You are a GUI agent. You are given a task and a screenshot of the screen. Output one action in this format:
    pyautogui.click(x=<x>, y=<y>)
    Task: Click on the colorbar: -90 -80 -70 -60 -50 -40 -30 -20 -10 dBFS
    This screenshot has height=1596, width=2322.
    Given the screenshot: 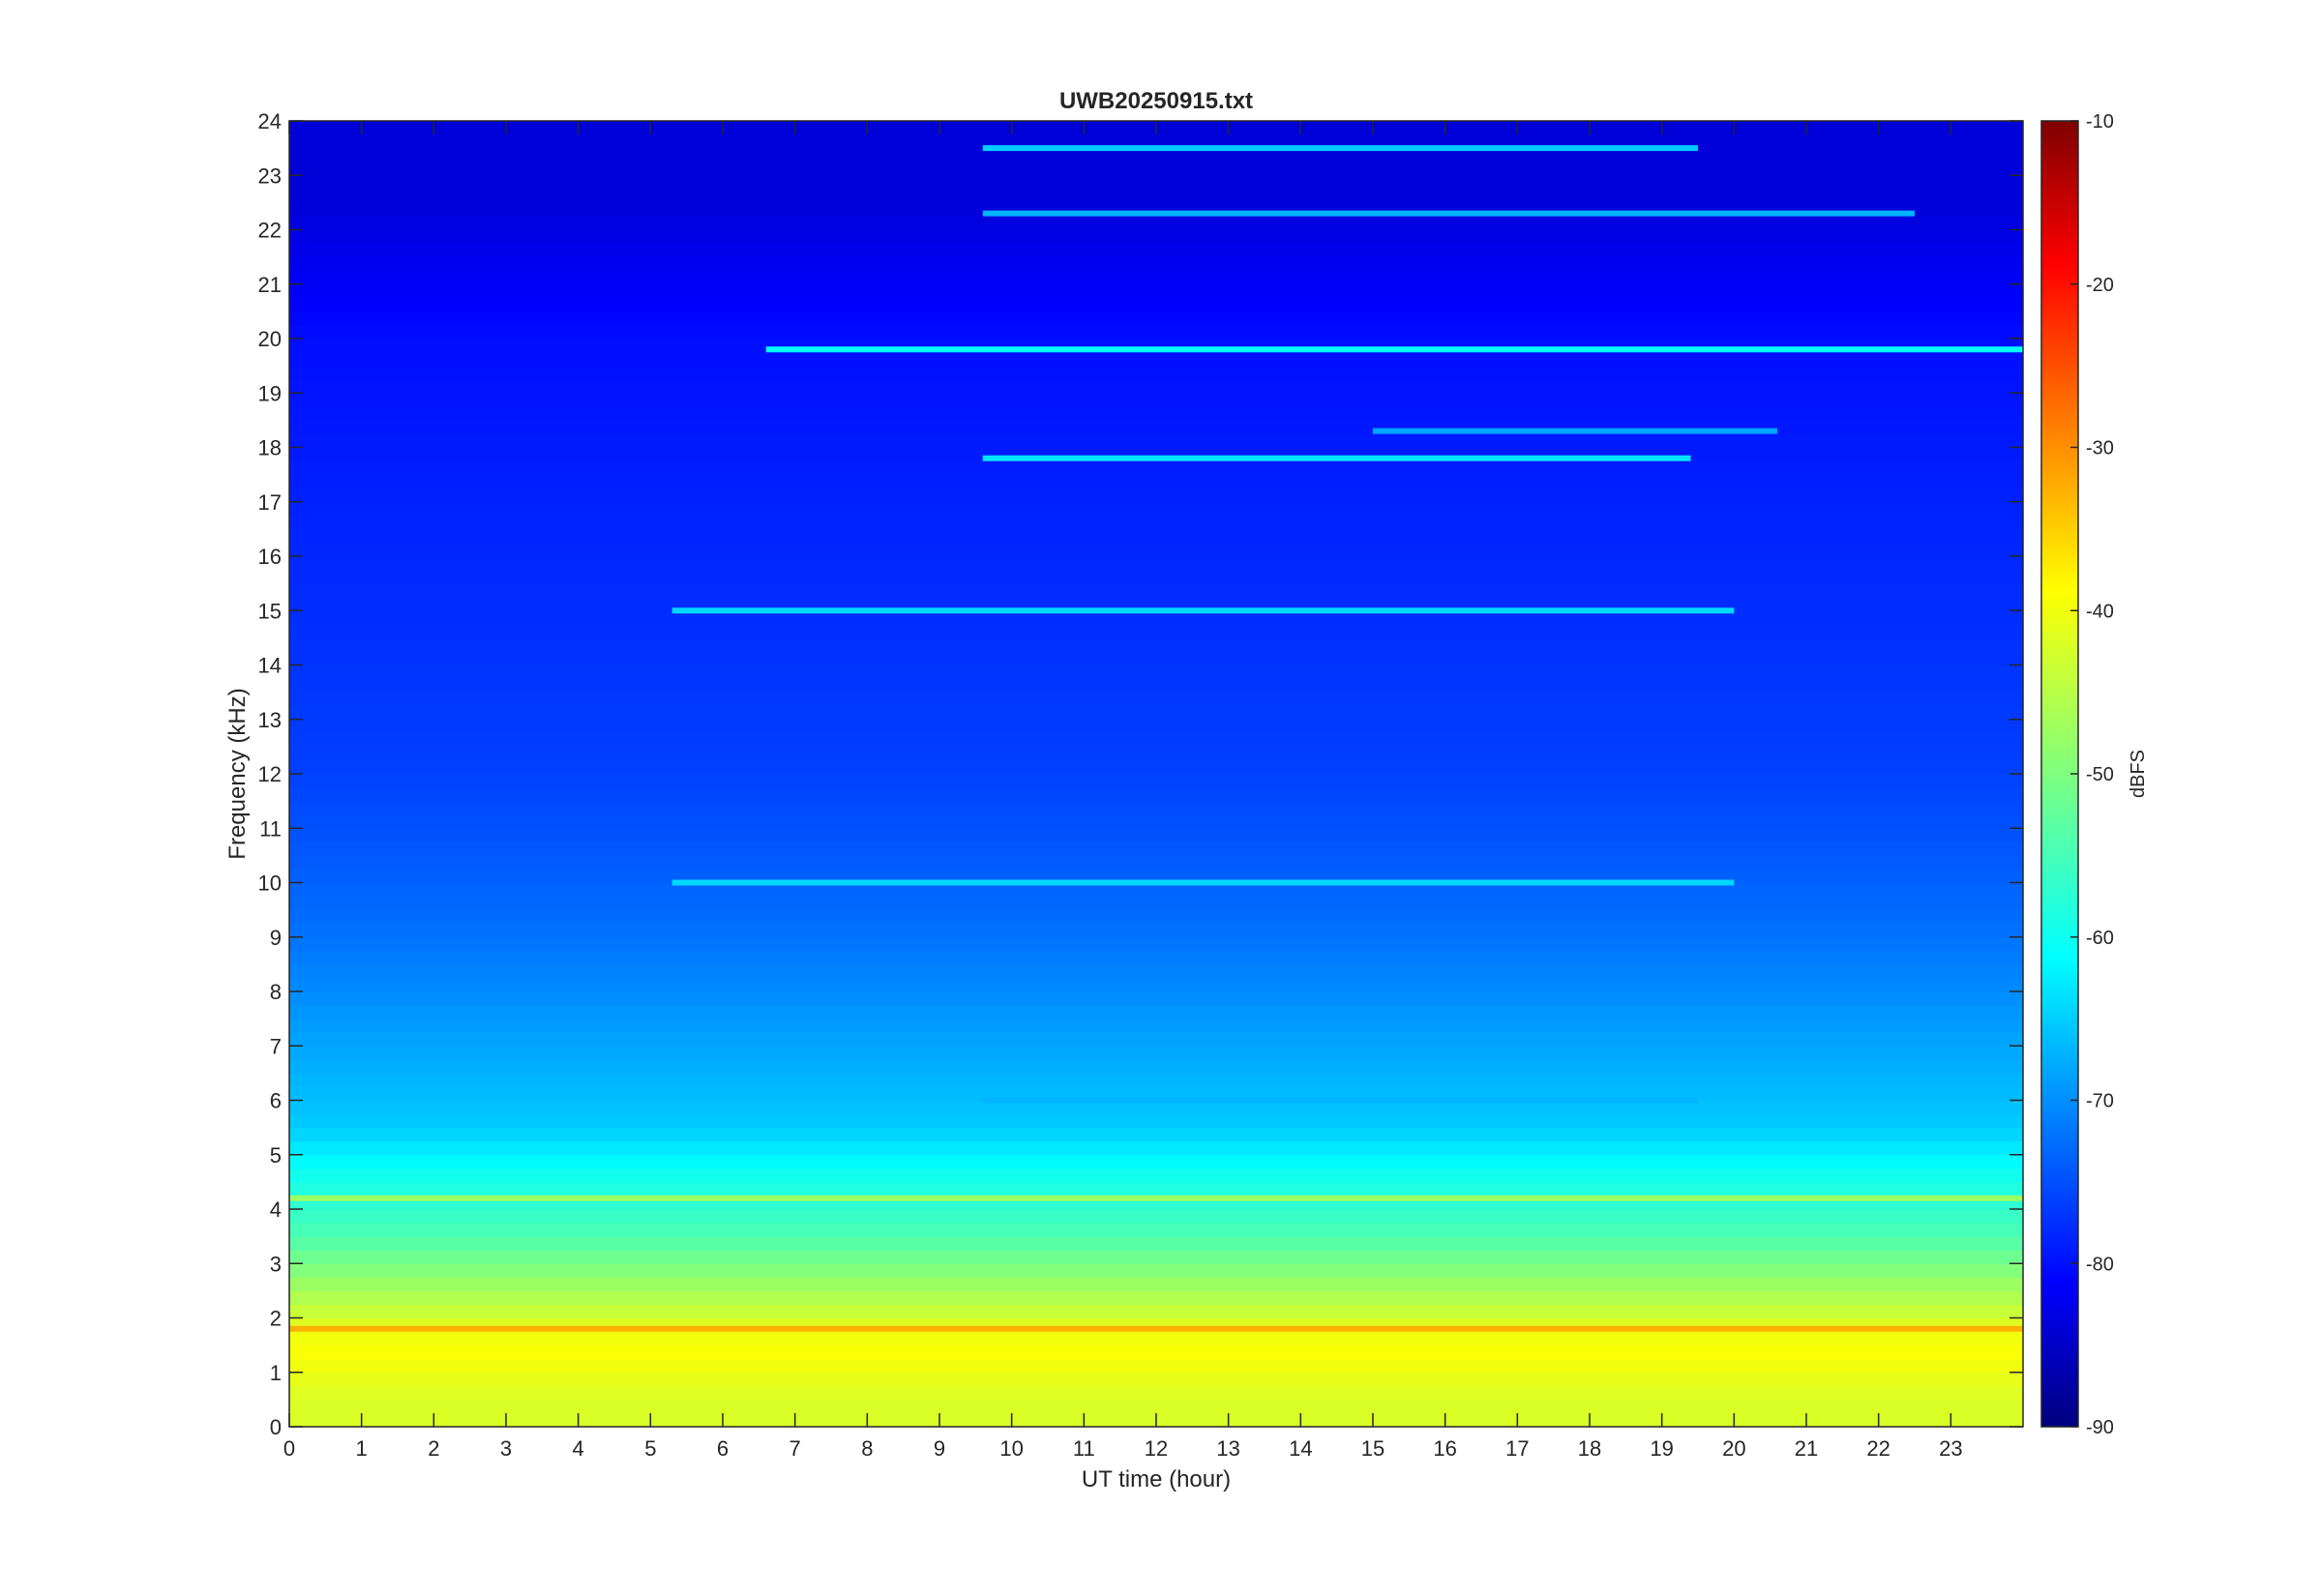 What is the action you would take?
    pyautogui.click(x=2094, y=774)
    